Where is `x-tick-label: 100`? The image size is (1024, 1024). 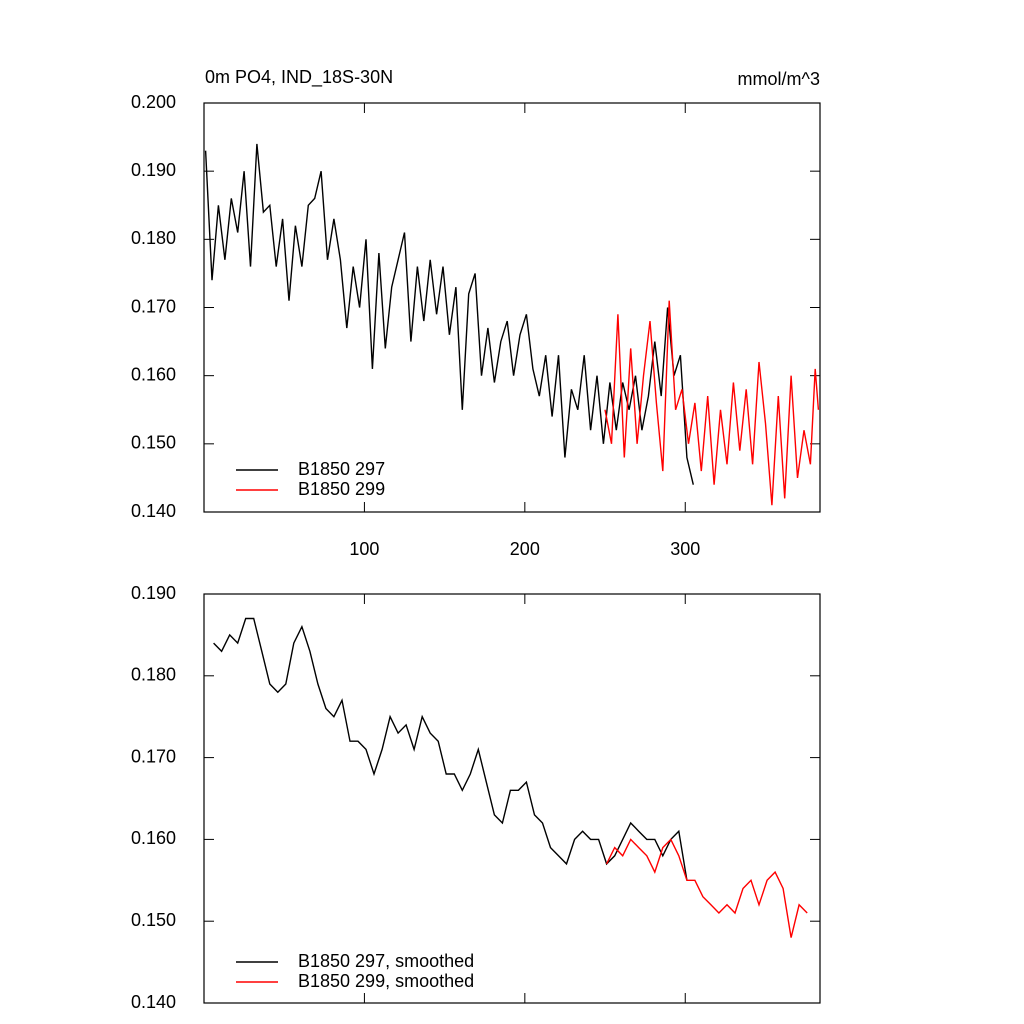 x-tick-label: 100 is located at coordinates (364, 549).